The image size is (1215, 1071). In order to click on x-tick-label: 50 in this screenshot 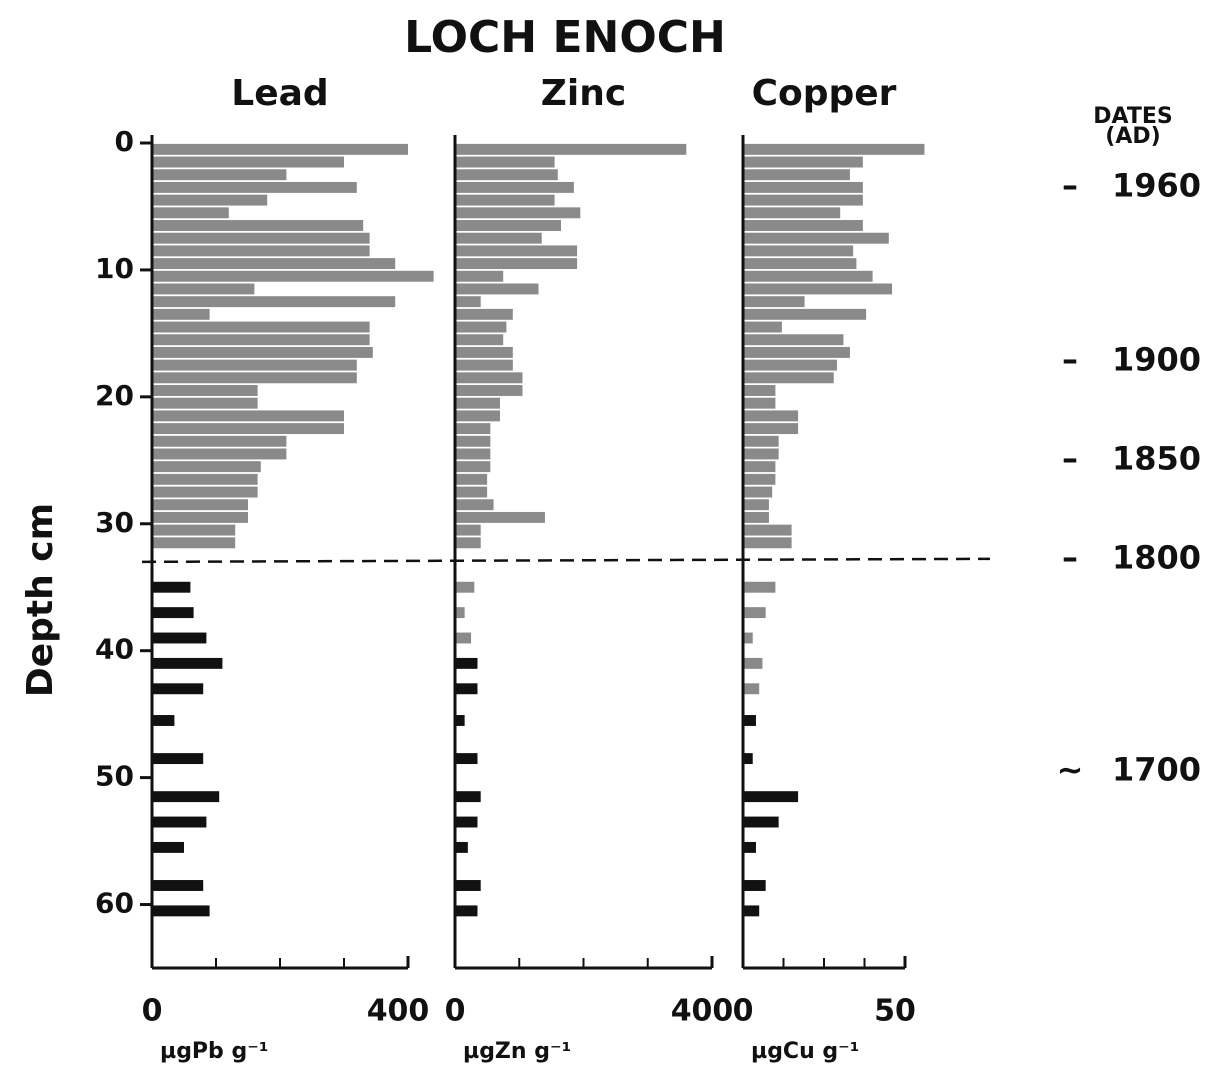, I will do `click(895, 1011)`.